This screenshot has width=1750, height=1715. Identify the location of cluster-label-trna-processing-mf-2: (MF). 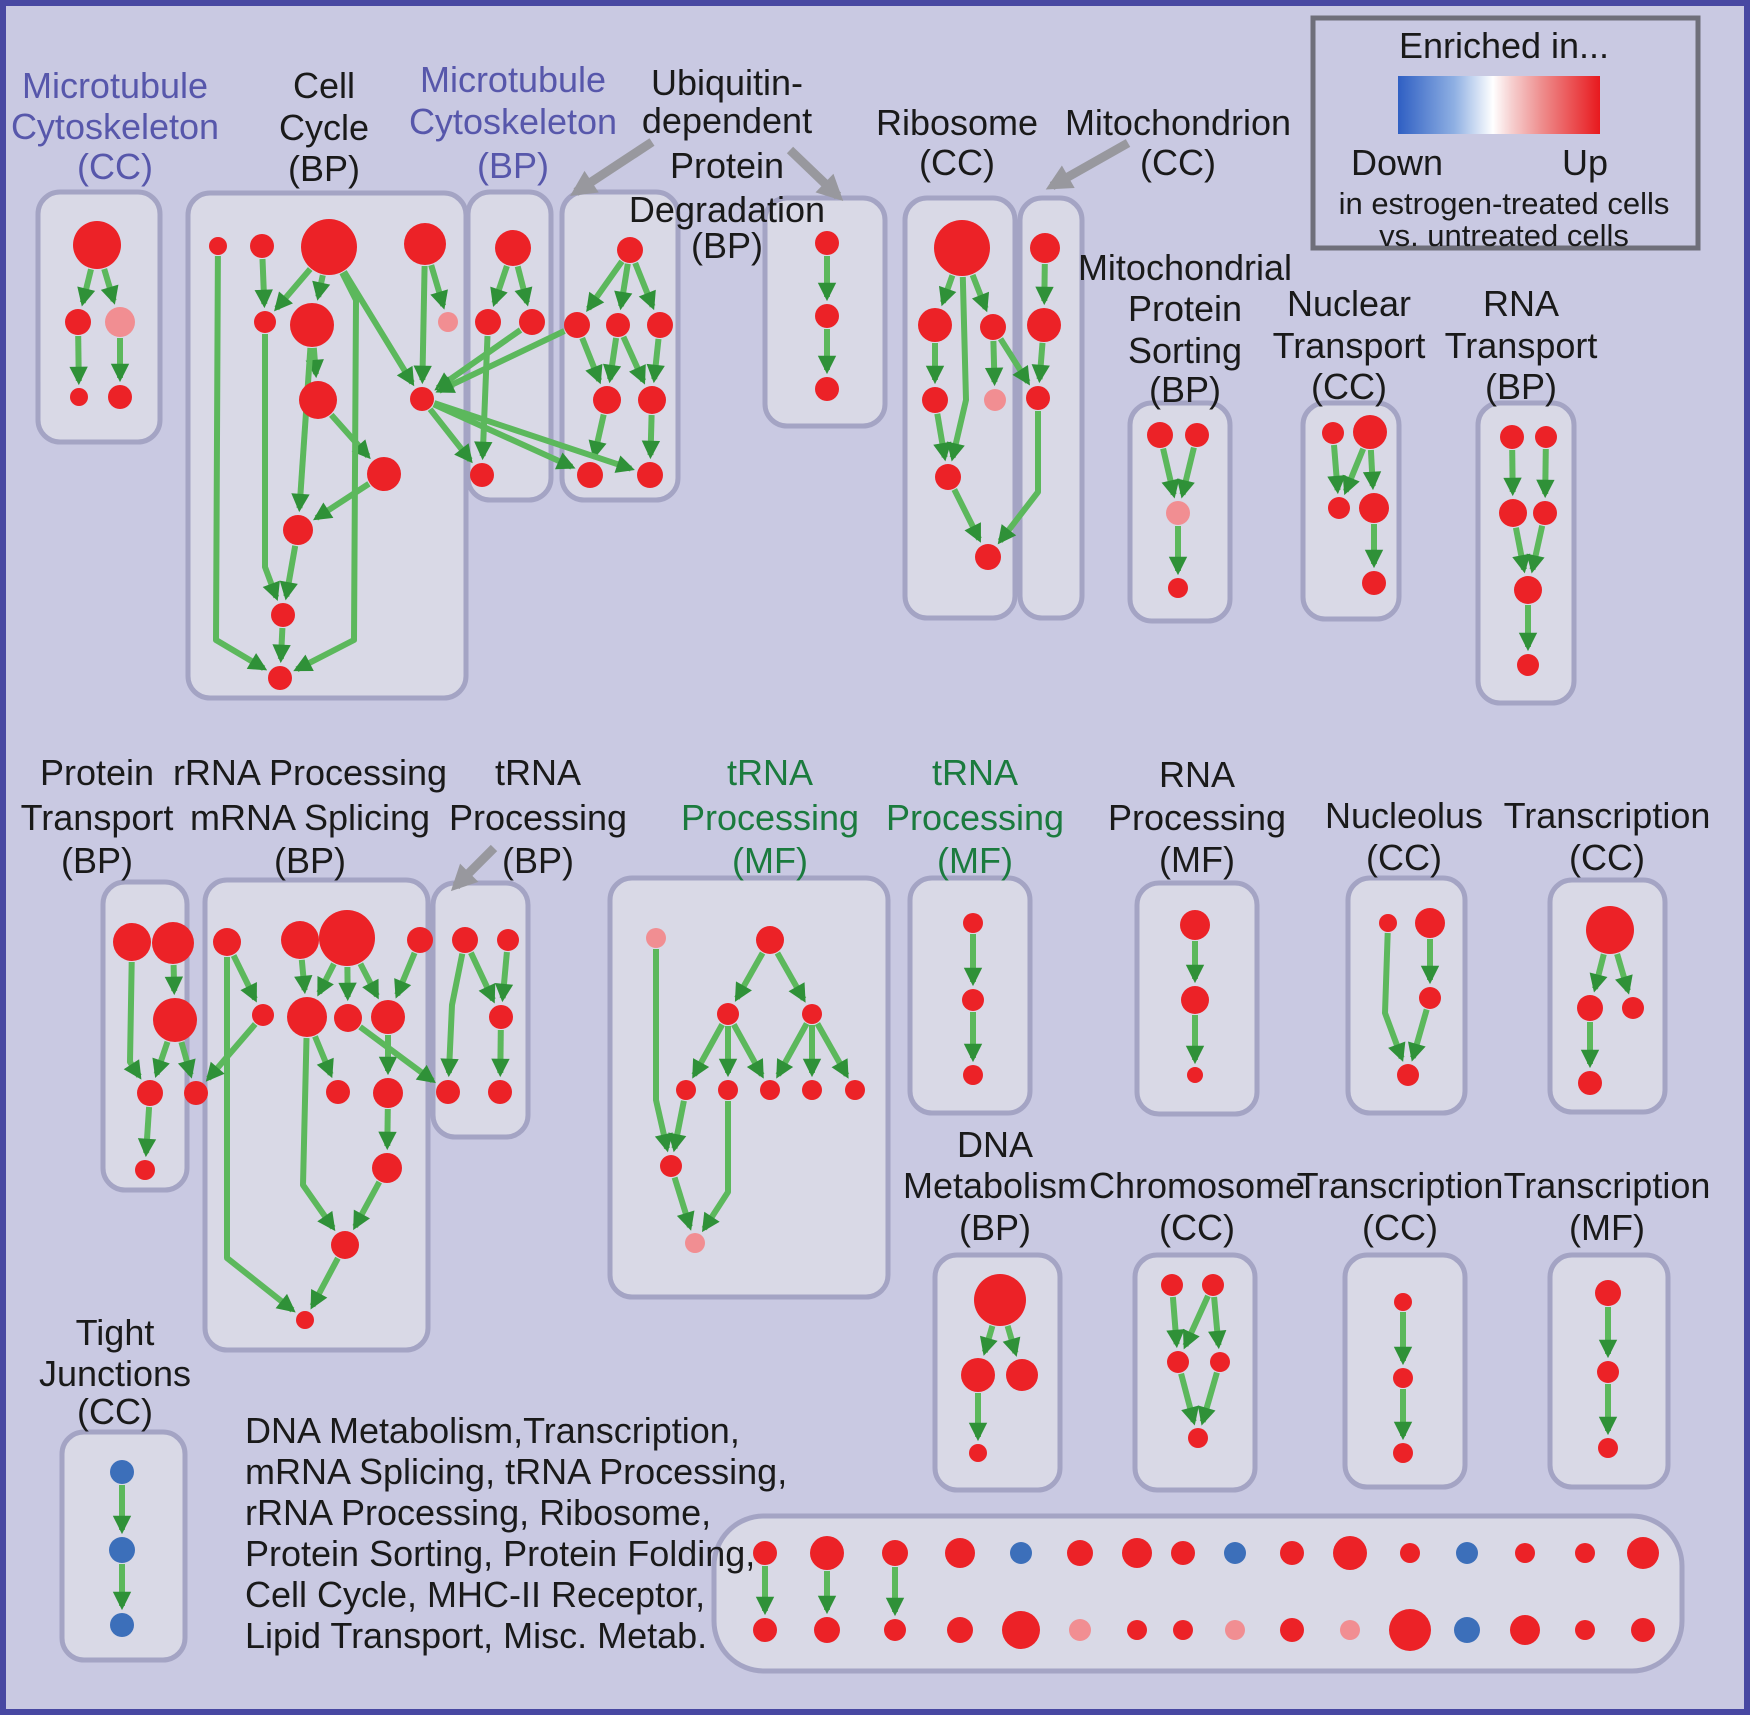
(975, 860).